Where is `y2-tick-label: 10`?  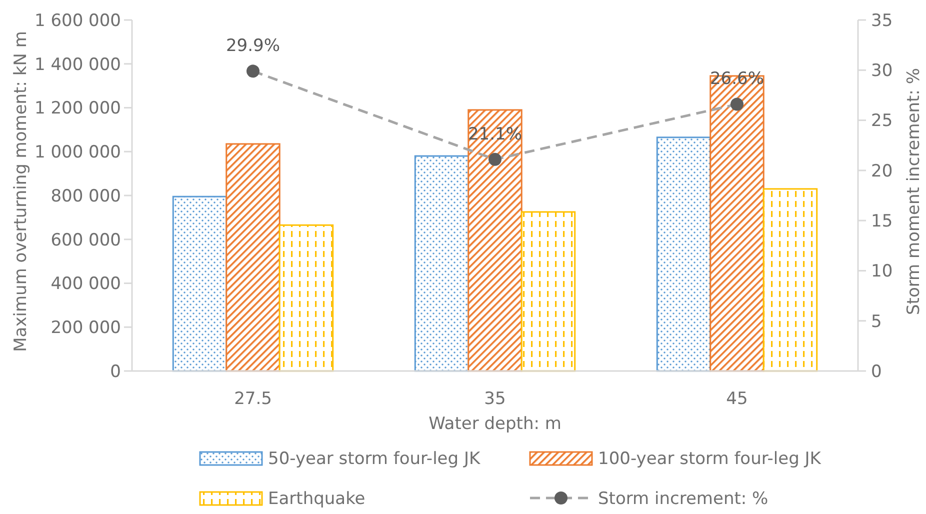 y2-tick-label: 10 is located at coordinates (882, 272).